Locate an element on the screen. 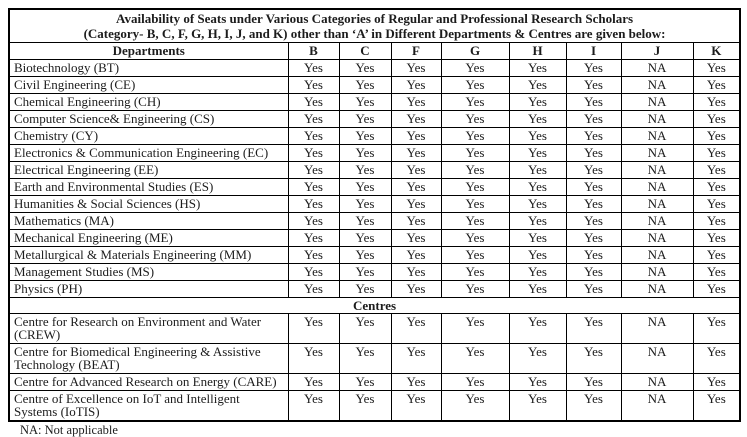 The height and width of the screenshot is (437, 747). department-row: Mathematics (MA) Yes Yes Yes Yes Yes Yes NA Yes is located at coordinates (374, 221).